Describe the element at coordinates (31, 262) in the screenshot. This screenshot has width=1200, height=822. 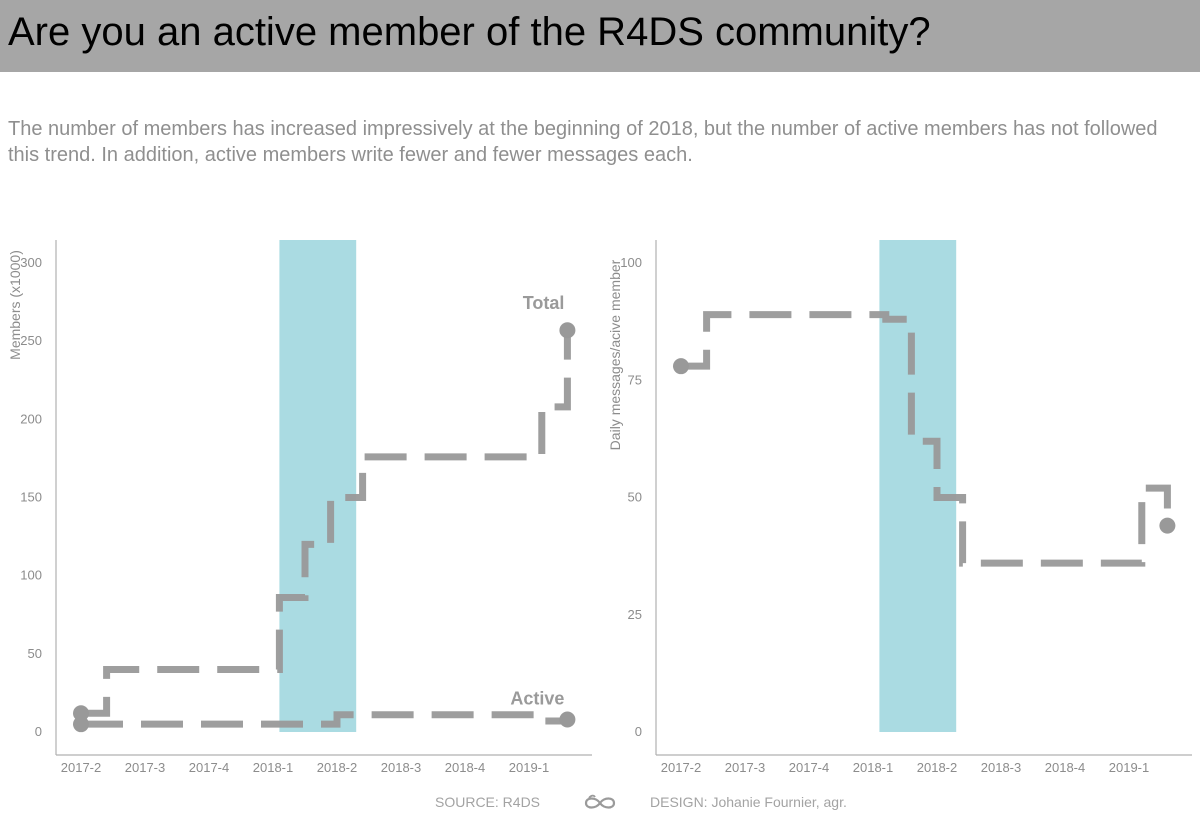
I see `y-tick-label: 300` at that location.